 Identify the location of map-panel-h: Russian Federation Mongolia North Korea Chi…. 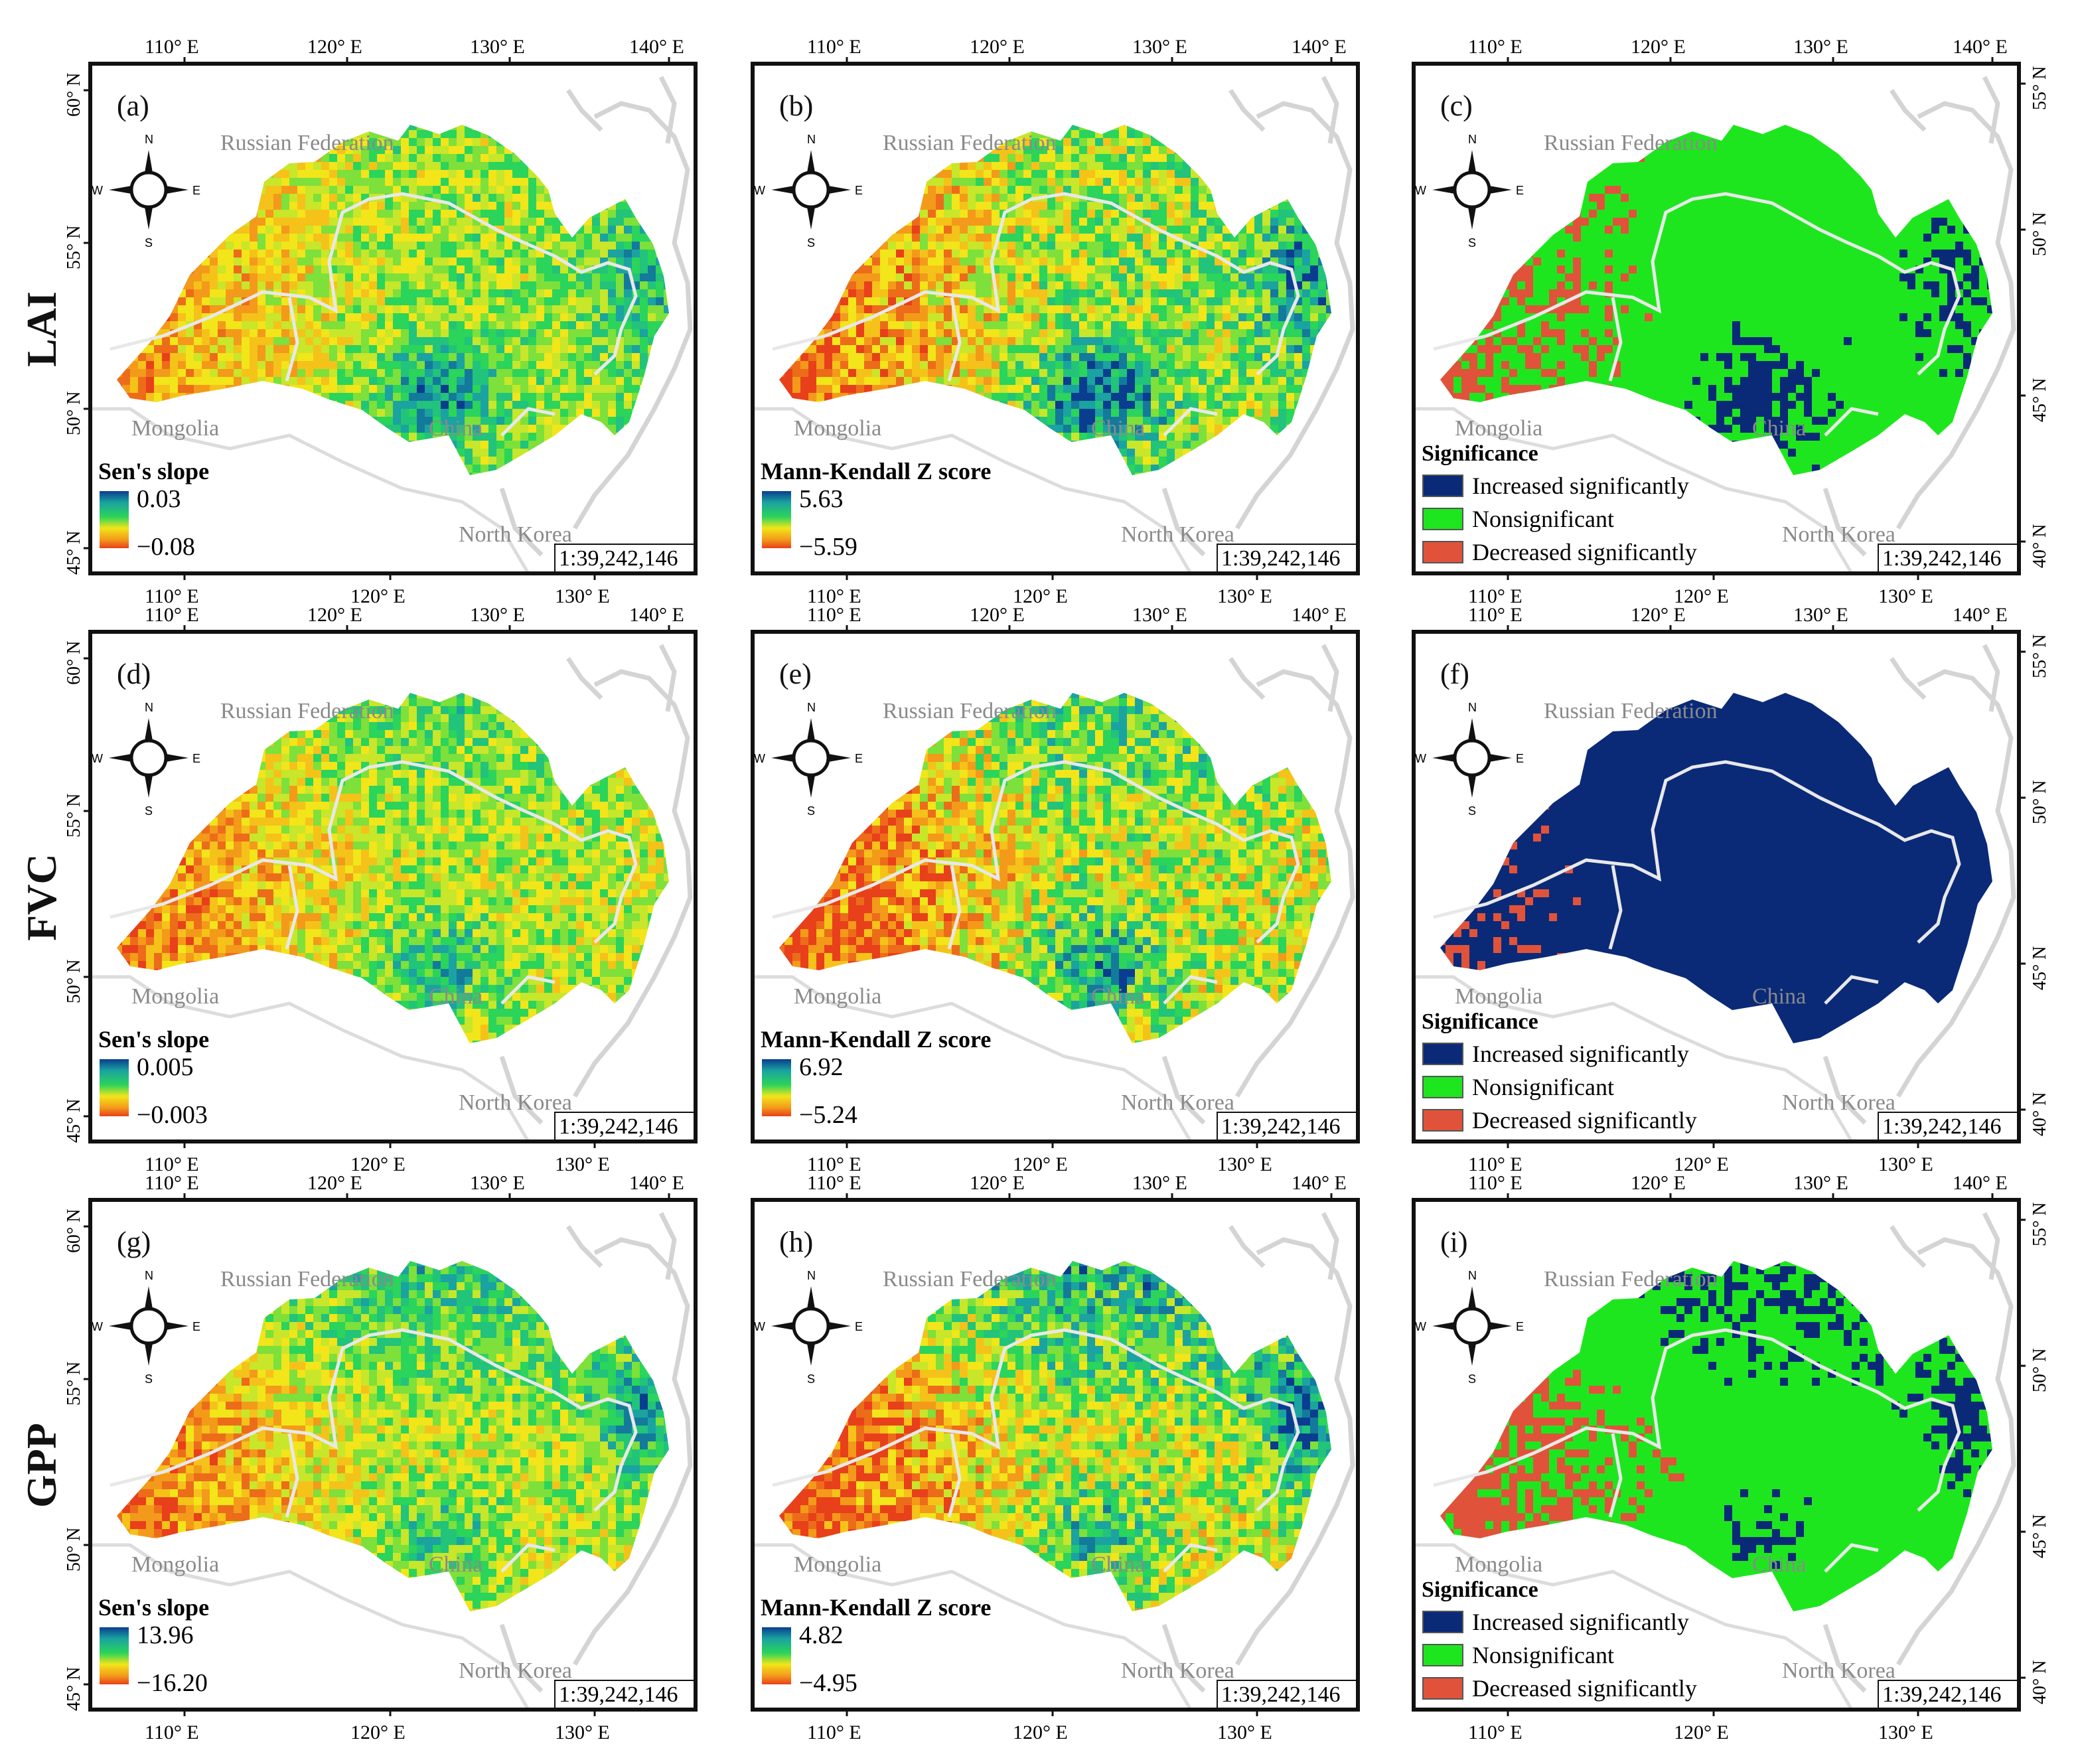
(1055, 1457).